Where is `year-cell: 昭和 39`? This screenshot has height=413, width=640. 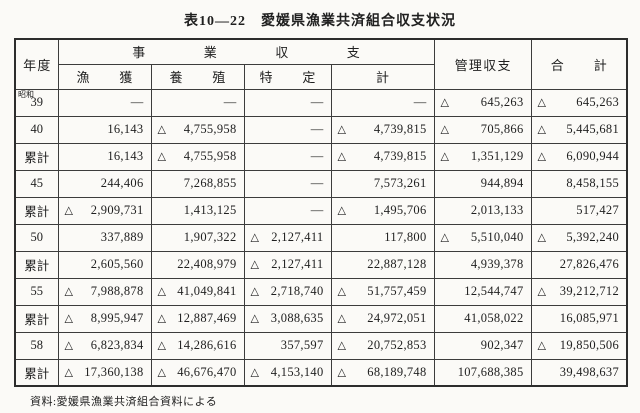
year-cell: 昭和 39 is located at coordinates (36, 102).